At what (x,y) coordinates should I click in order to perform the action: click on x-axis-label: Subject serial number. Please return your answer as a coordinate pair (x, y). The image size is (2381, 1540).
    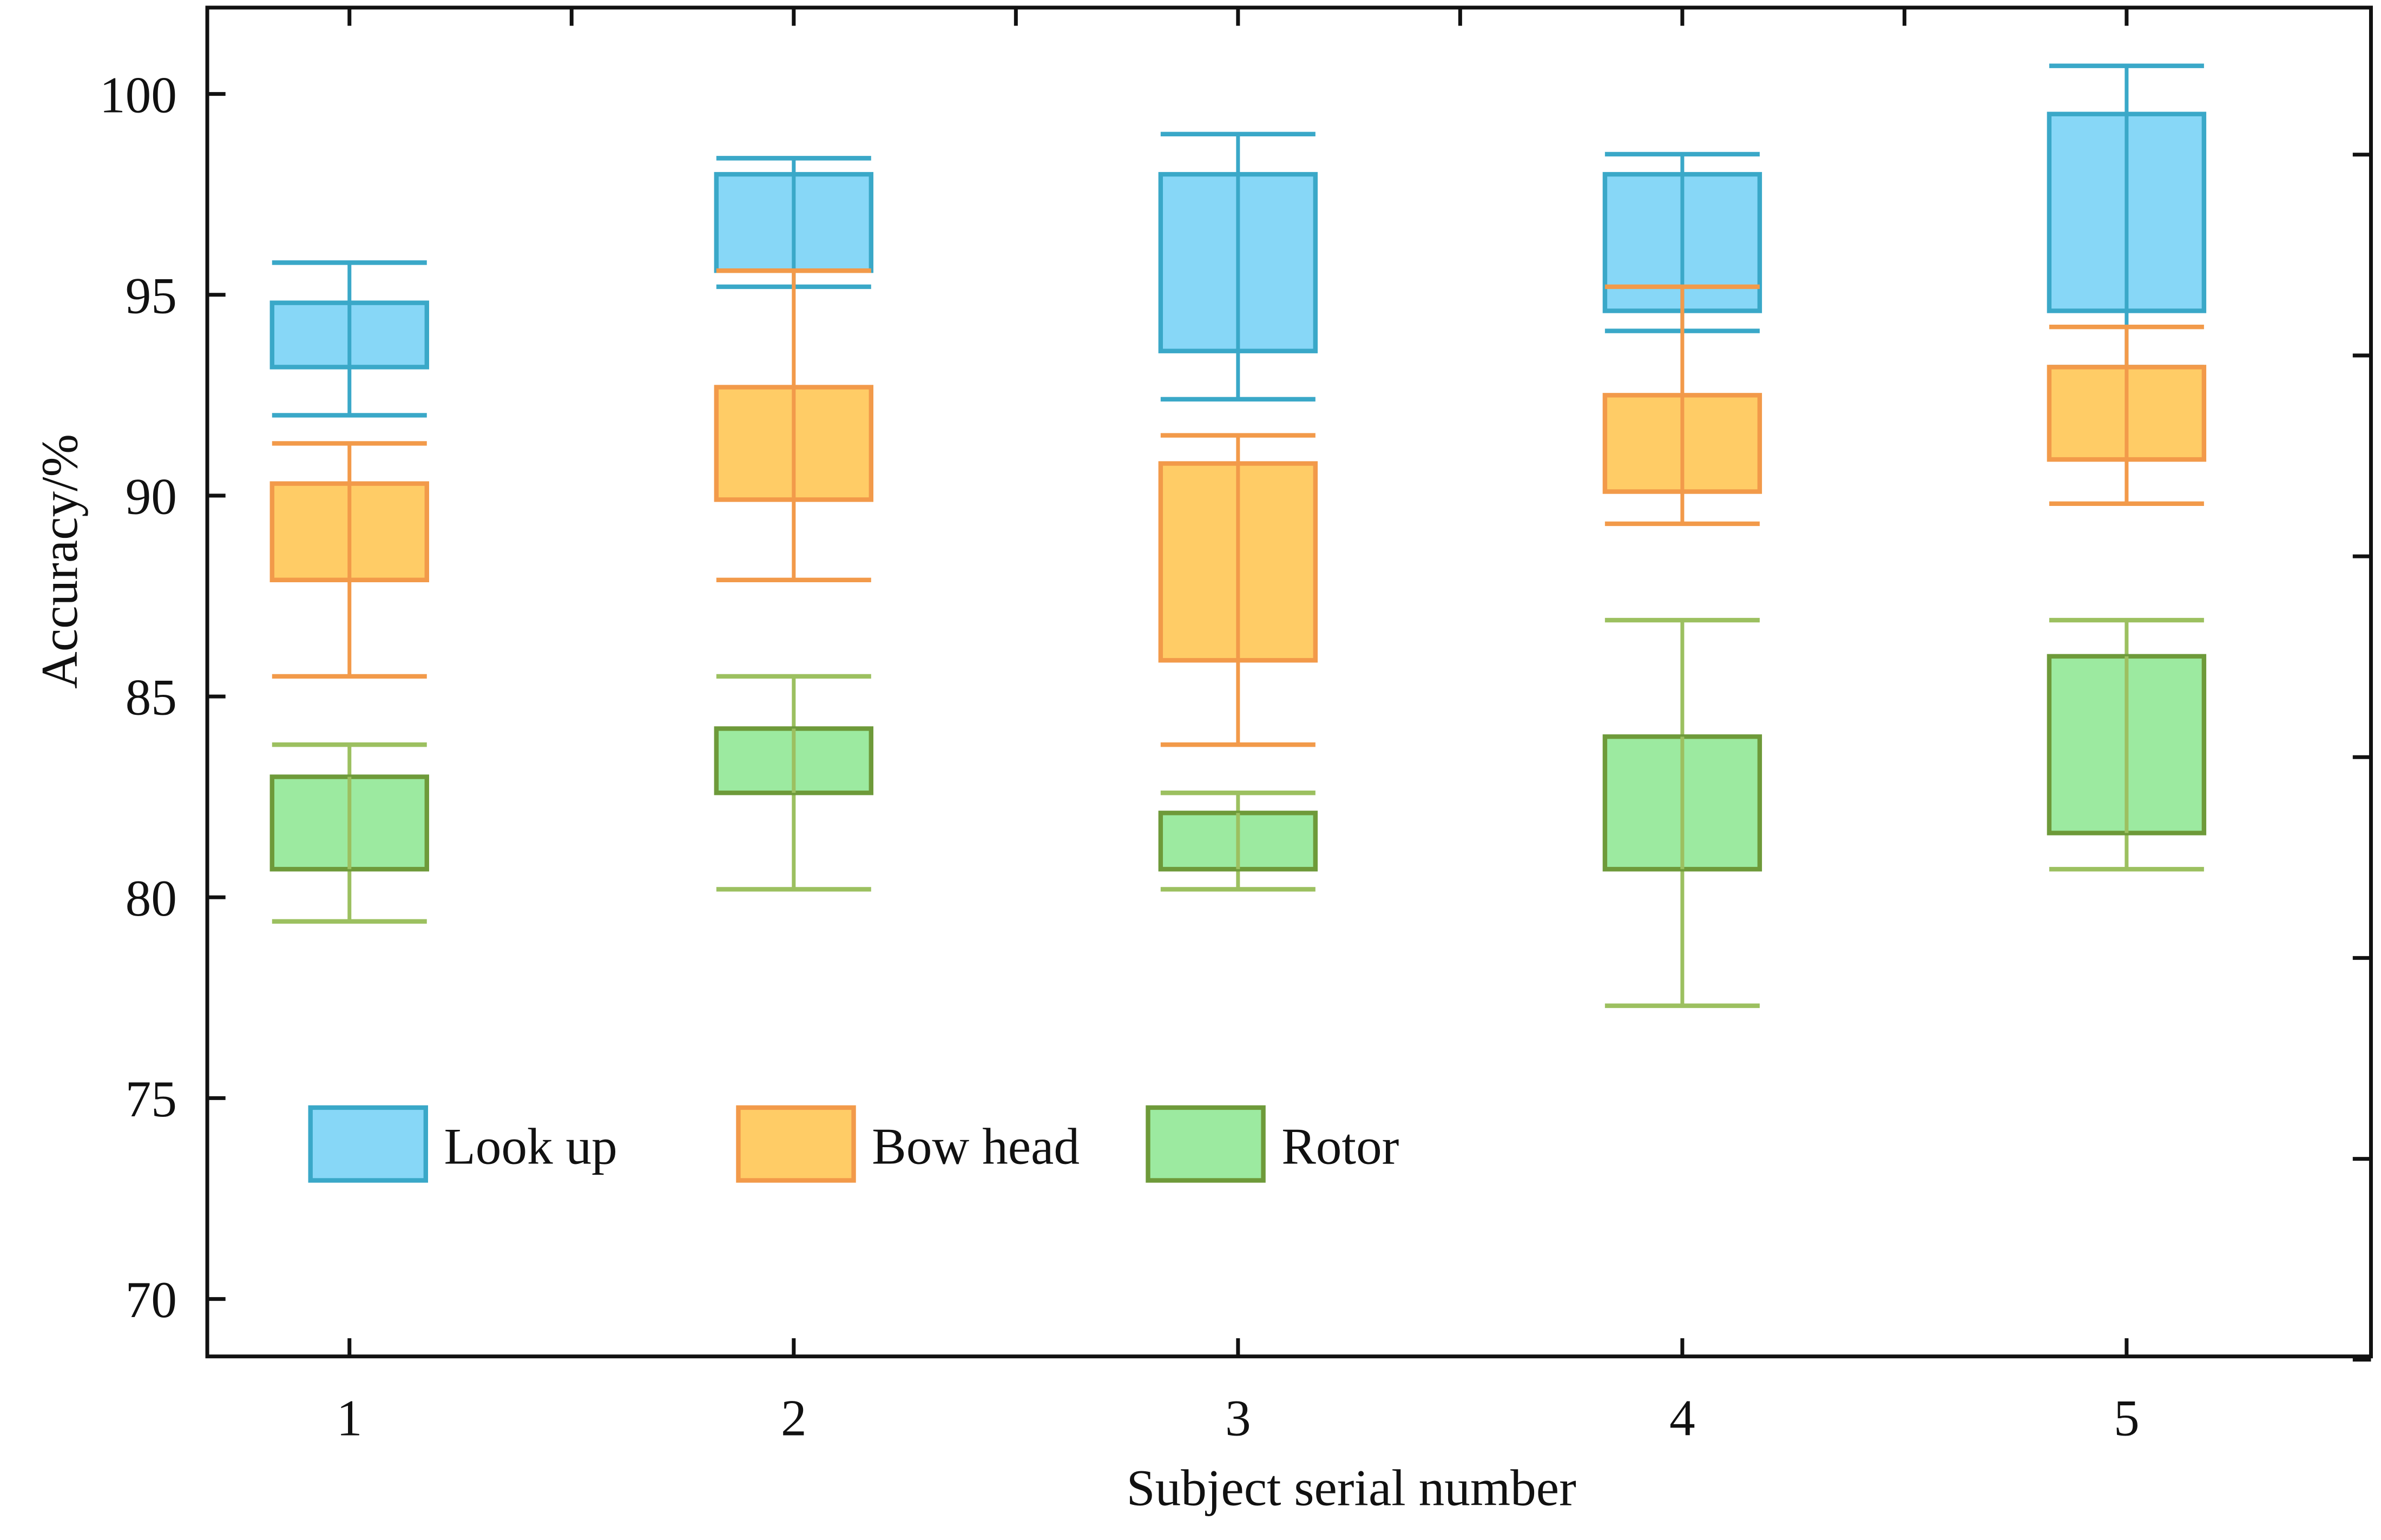
    Looking at the image, I should click on (1351, 1488).